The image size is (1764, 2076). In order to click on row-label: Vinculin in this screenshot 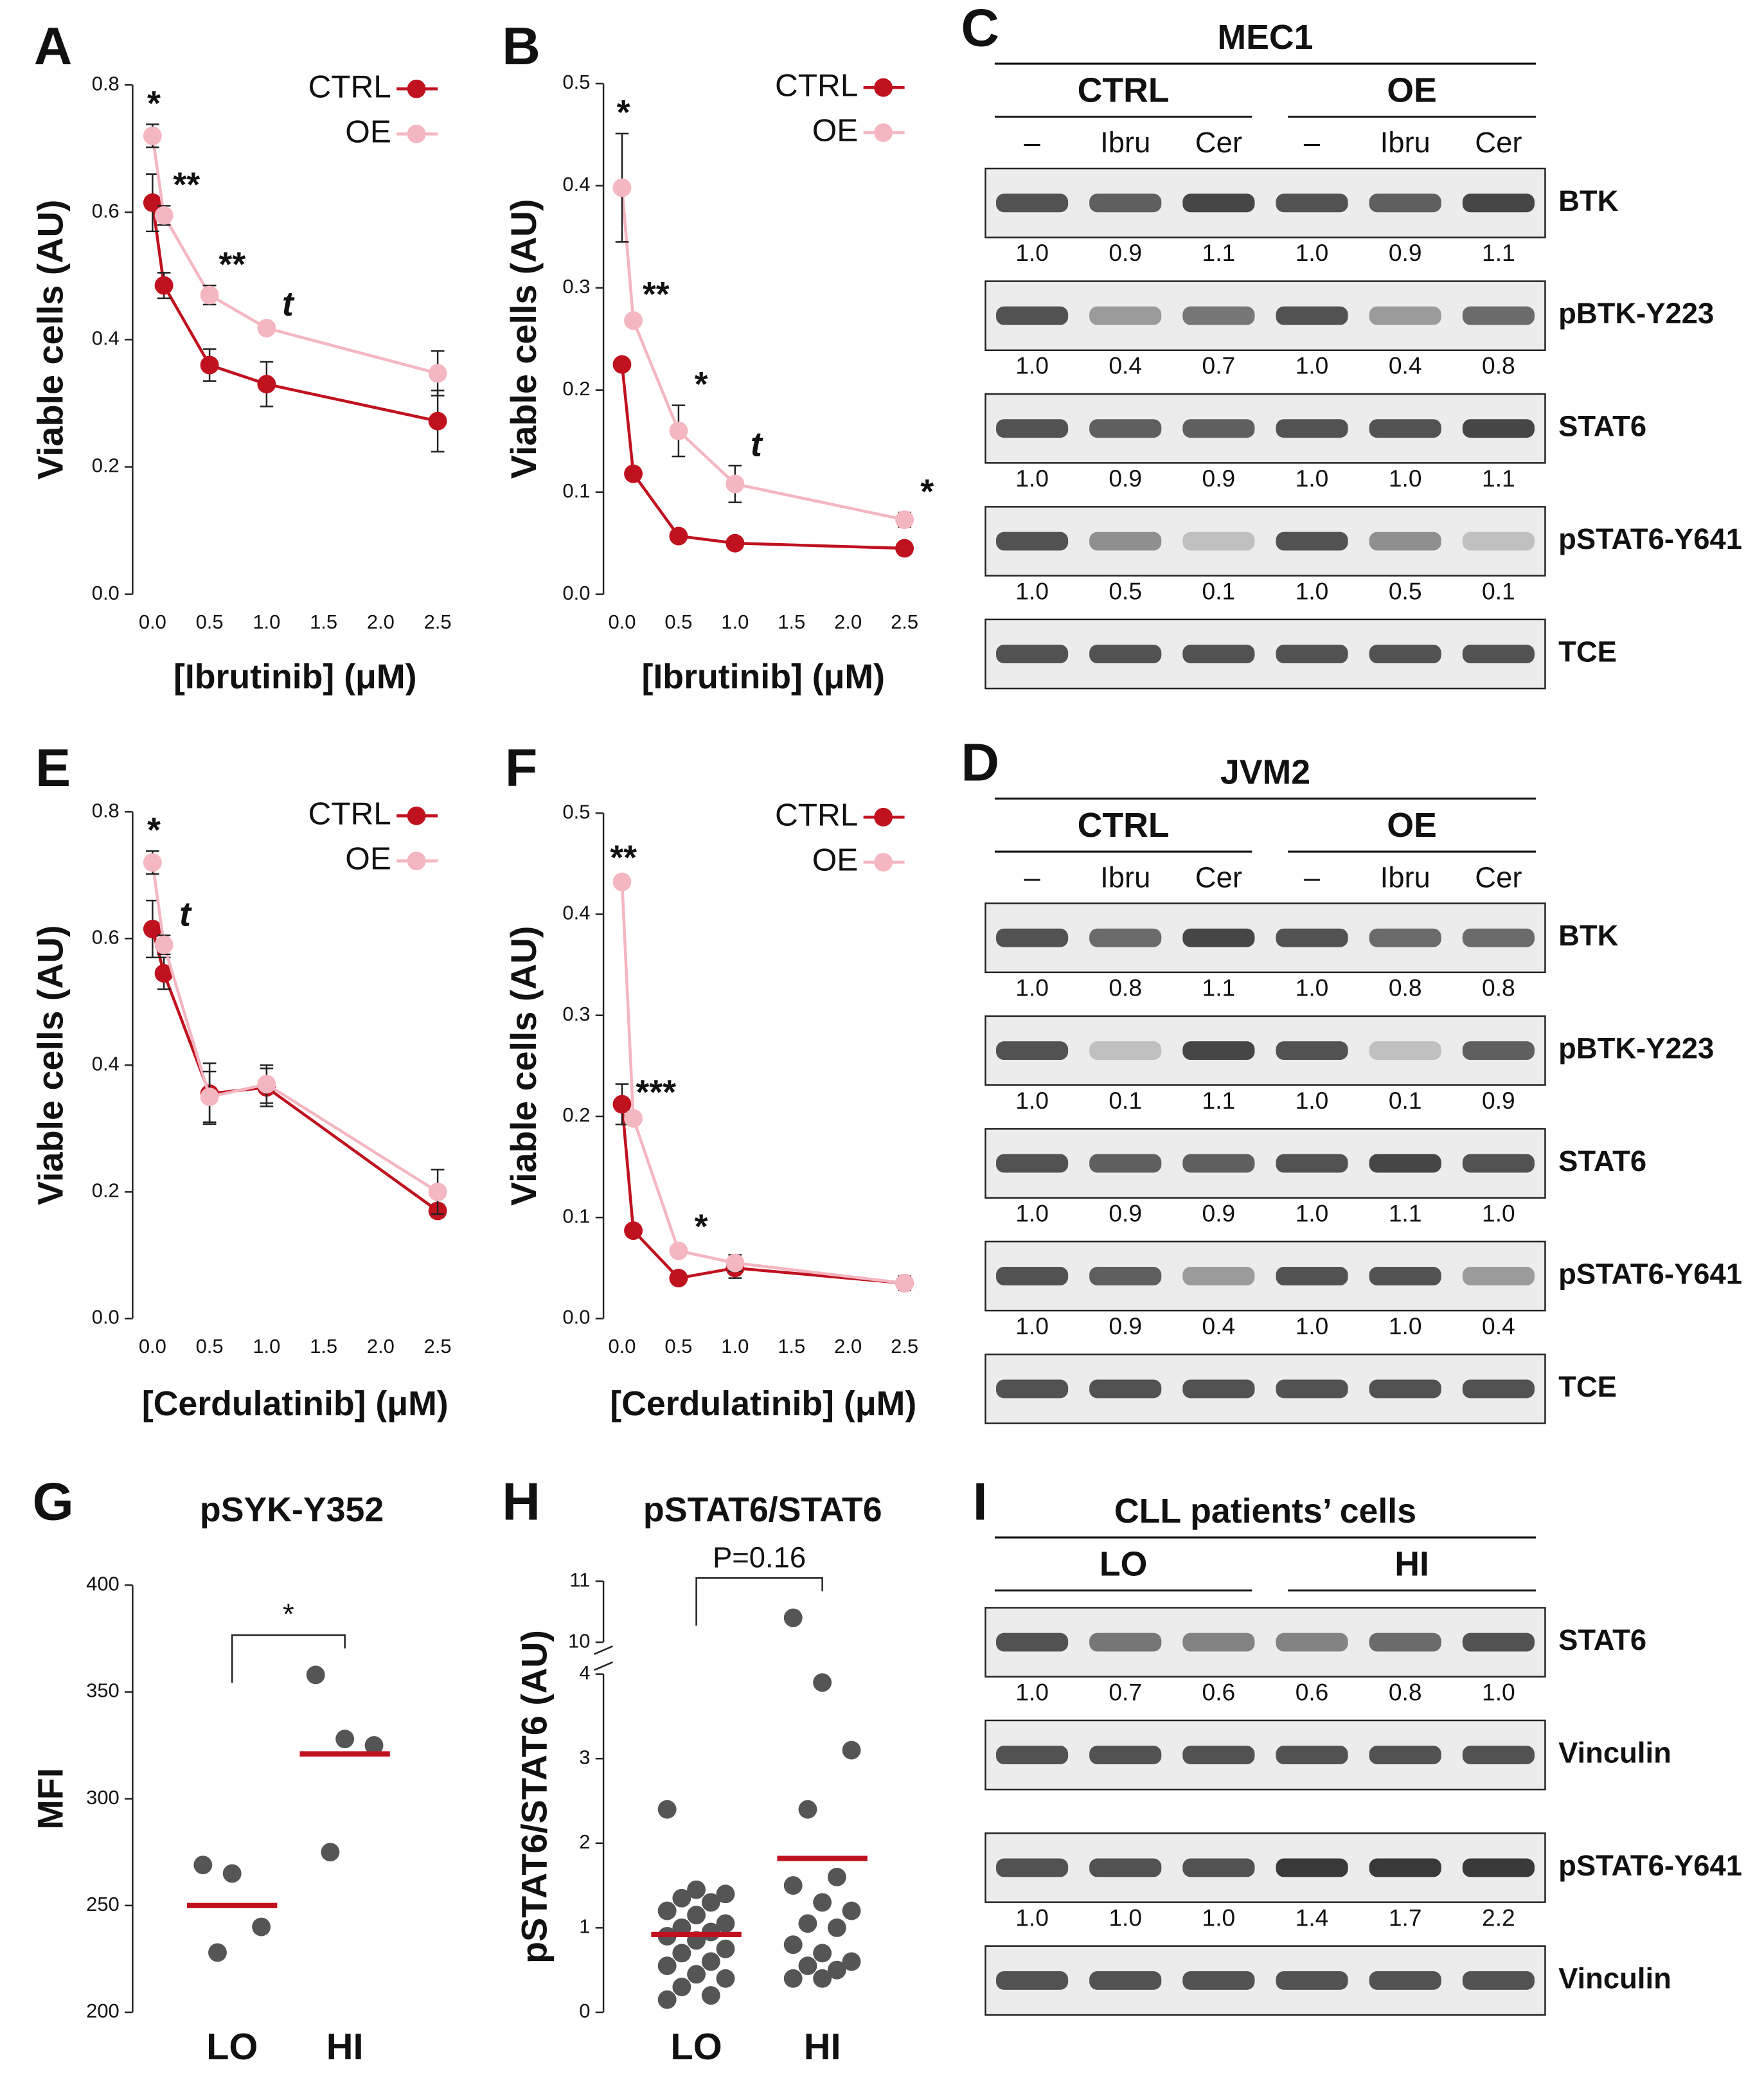, I will do `click(1614, 1753)`.